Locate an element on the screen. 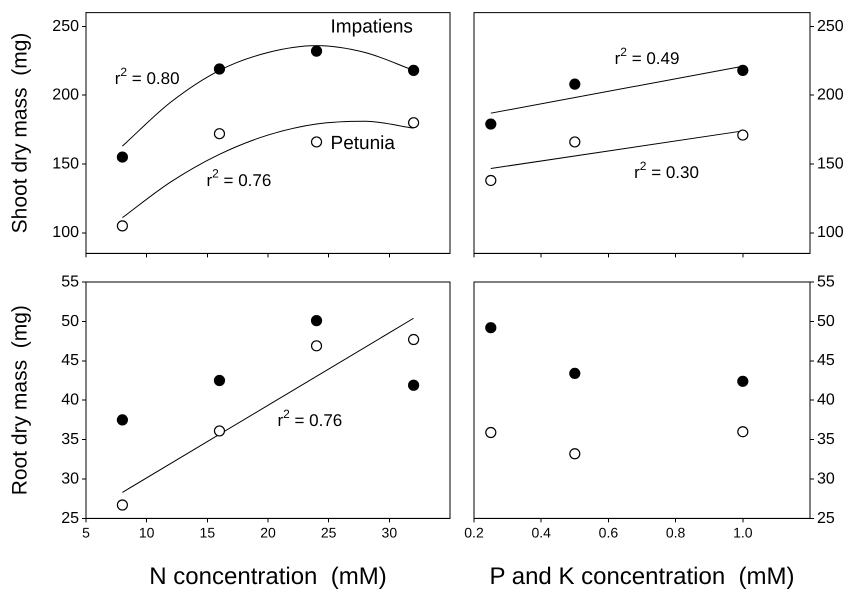 The height and width of the screenshot is (606, 864). x-tick-label: 30 is located at coordinates (390, 532).